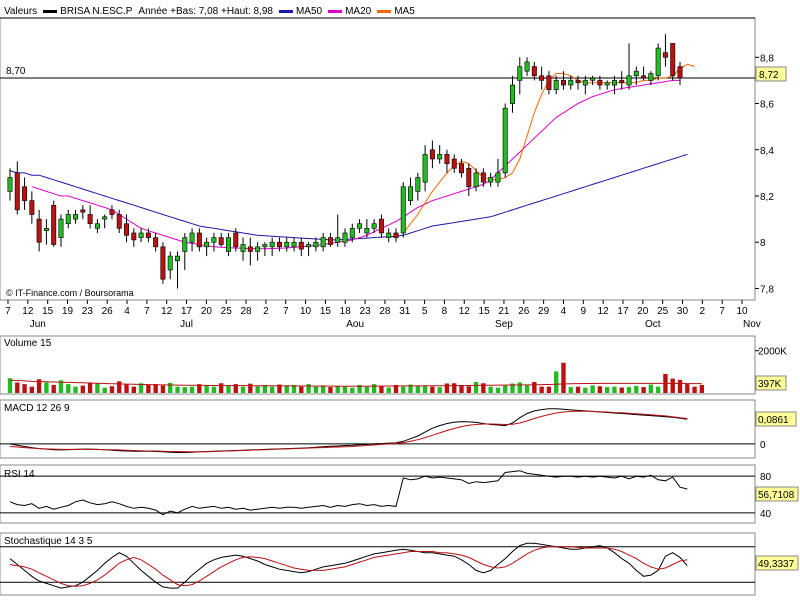  What do you see at coordinates (773, 420) in the screenshot?
I see `macd-badge: 0,0861` at bounding box center [773, 420].